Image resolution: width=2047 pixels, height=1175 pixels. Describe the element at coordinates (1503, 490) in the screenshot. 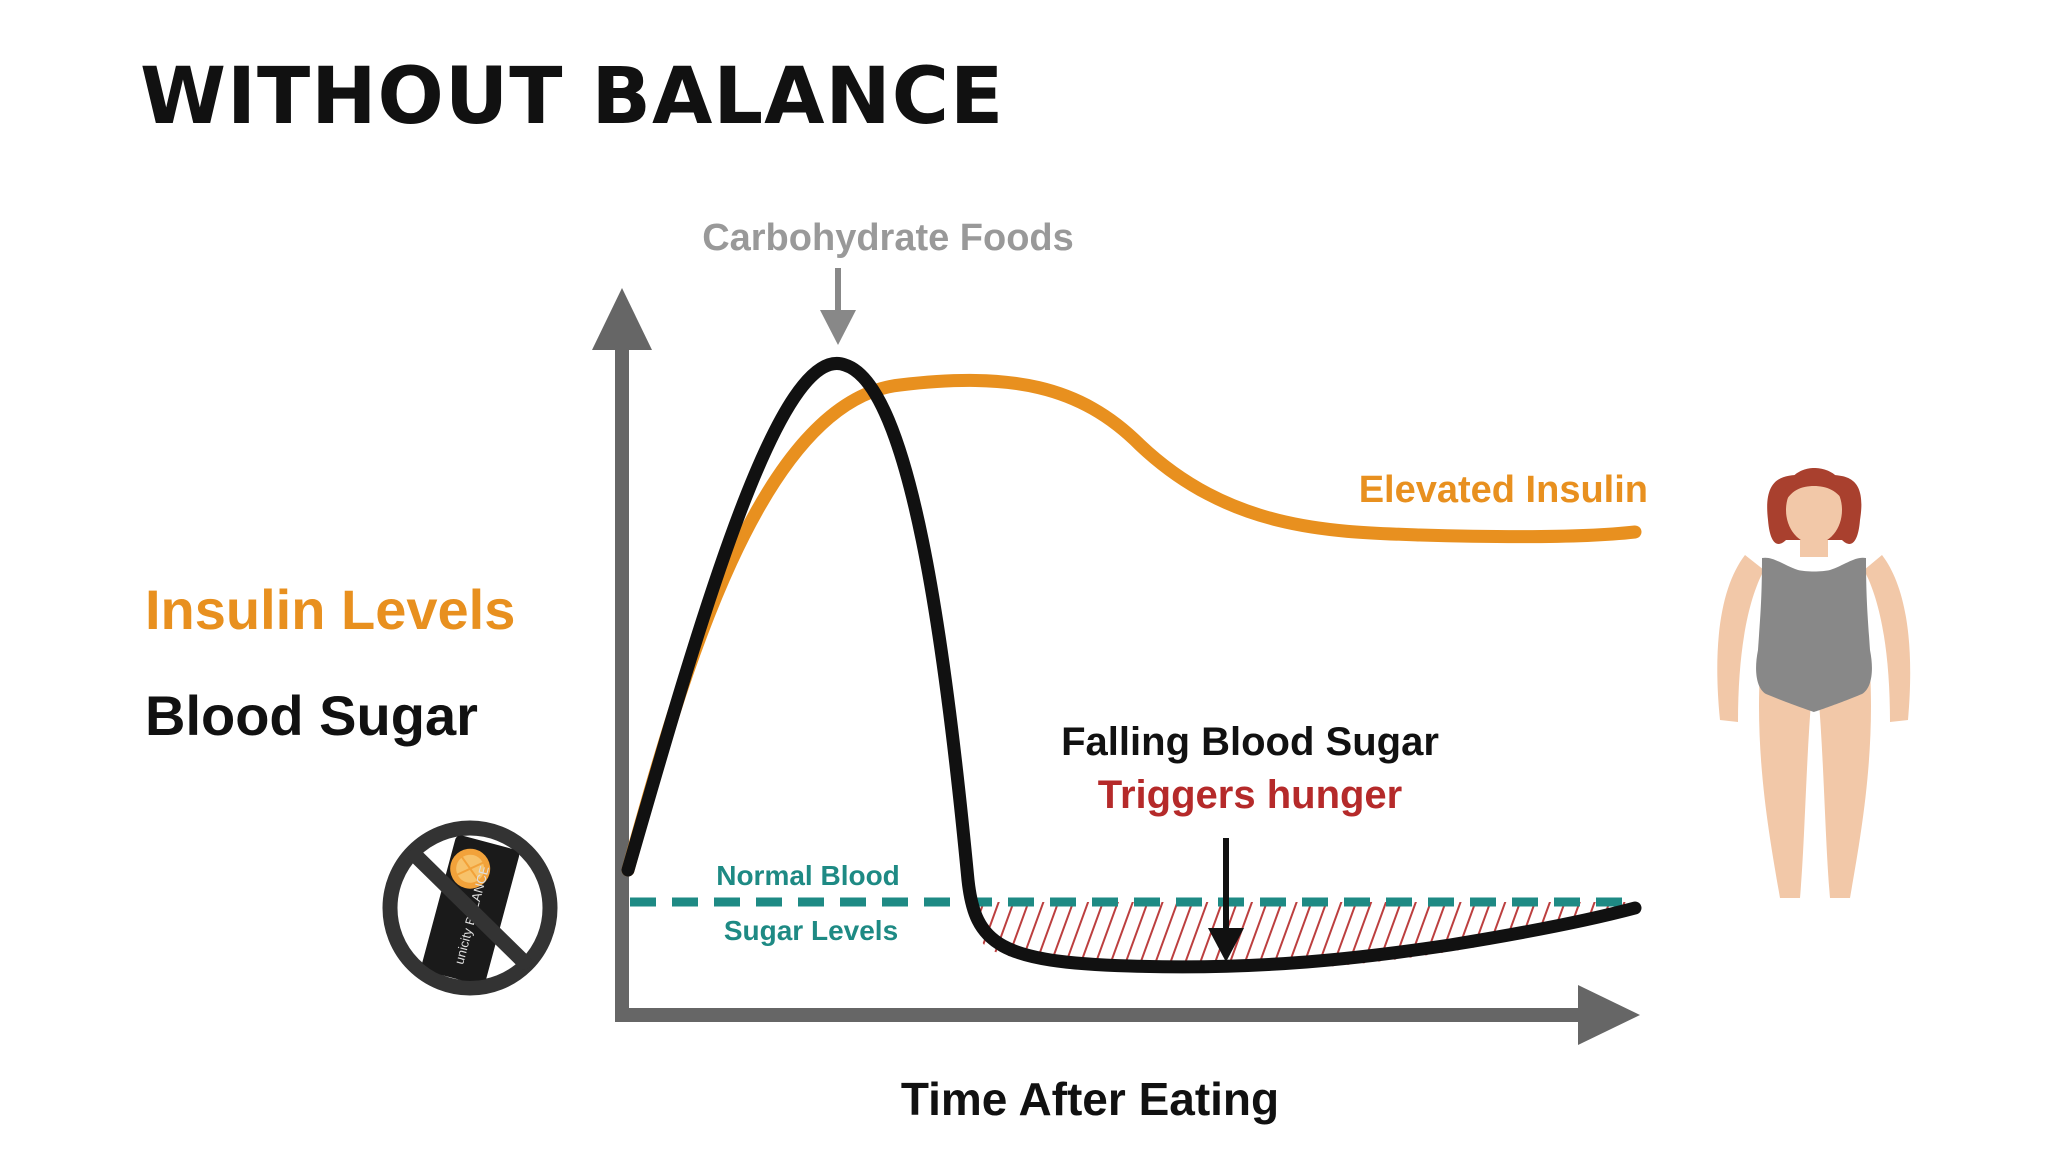

I see `elevated-insulin-label: Elevated Insulin` at that location.